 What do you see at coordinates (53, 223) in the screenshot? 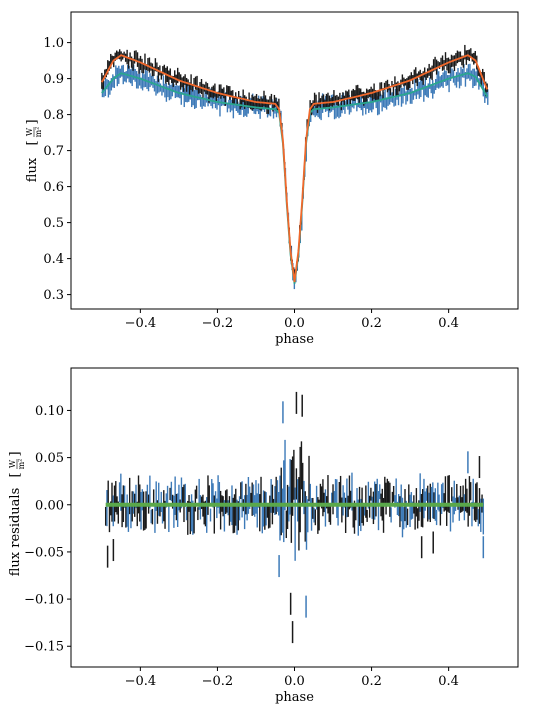
I see `flux-y-tick-label: 0.5` at bounding box center [53, 223].